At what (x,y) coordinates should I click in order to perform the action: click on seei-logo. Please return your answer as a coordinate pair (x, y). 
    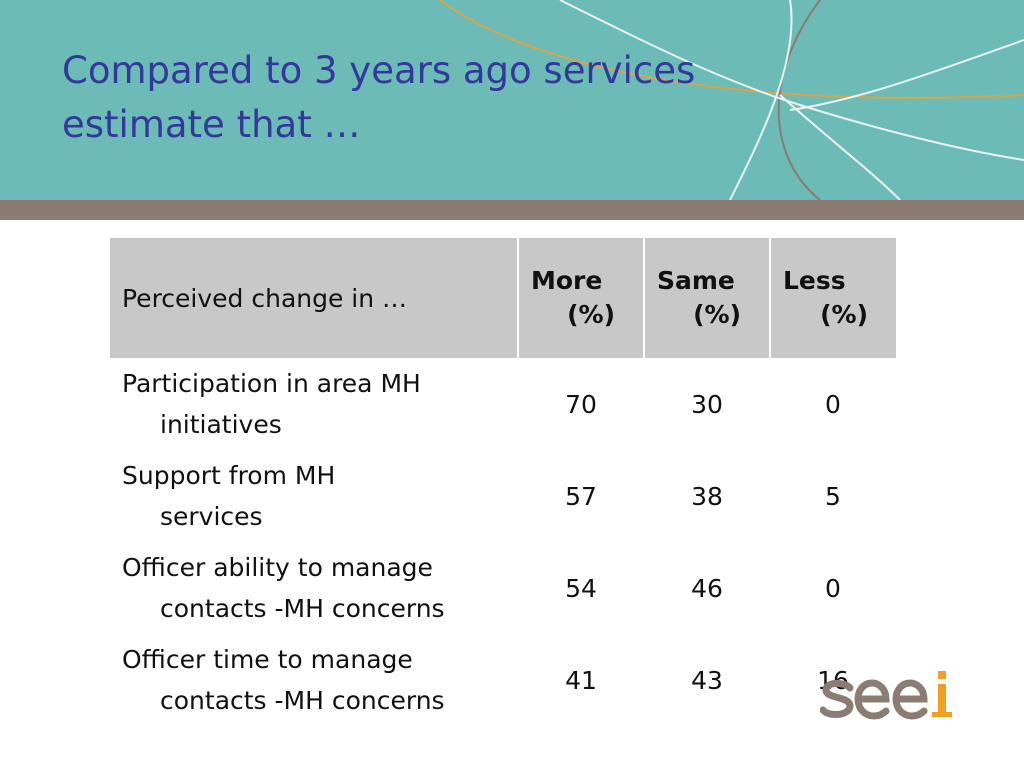
    Looking at the image, I should click on (886, 695).